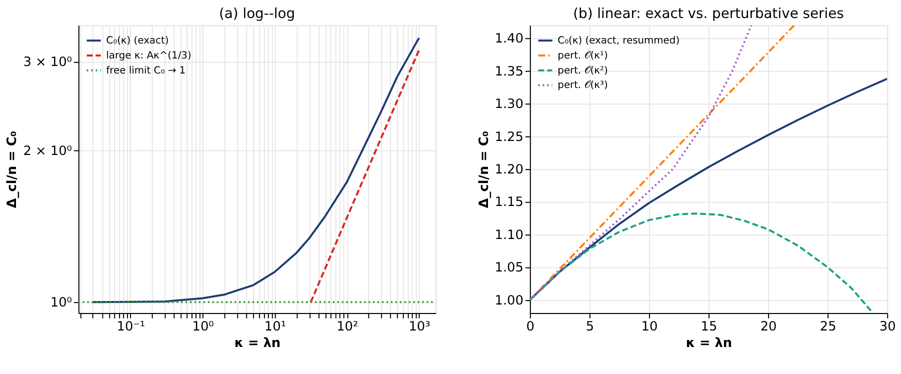  What do you see at coordinates (149, 56) in the screenshot?
I see `legend-label: large κ: Aκ^(1/3)` at bounding box center [149, 56].